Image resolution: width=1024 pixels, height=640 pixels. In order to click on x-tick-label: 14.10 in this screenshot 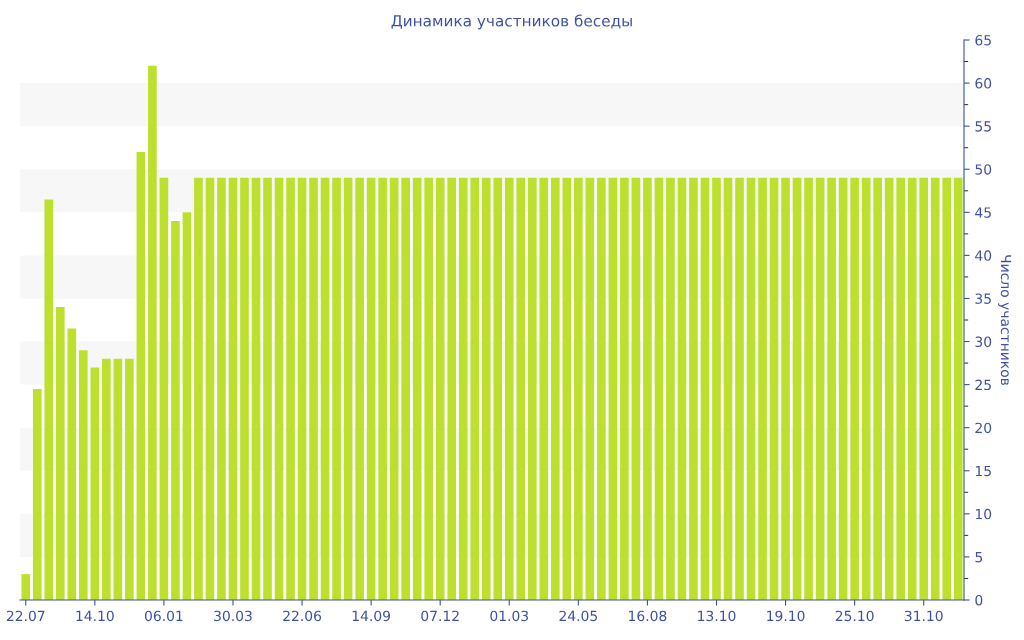, I will do `click(95, 616)`.